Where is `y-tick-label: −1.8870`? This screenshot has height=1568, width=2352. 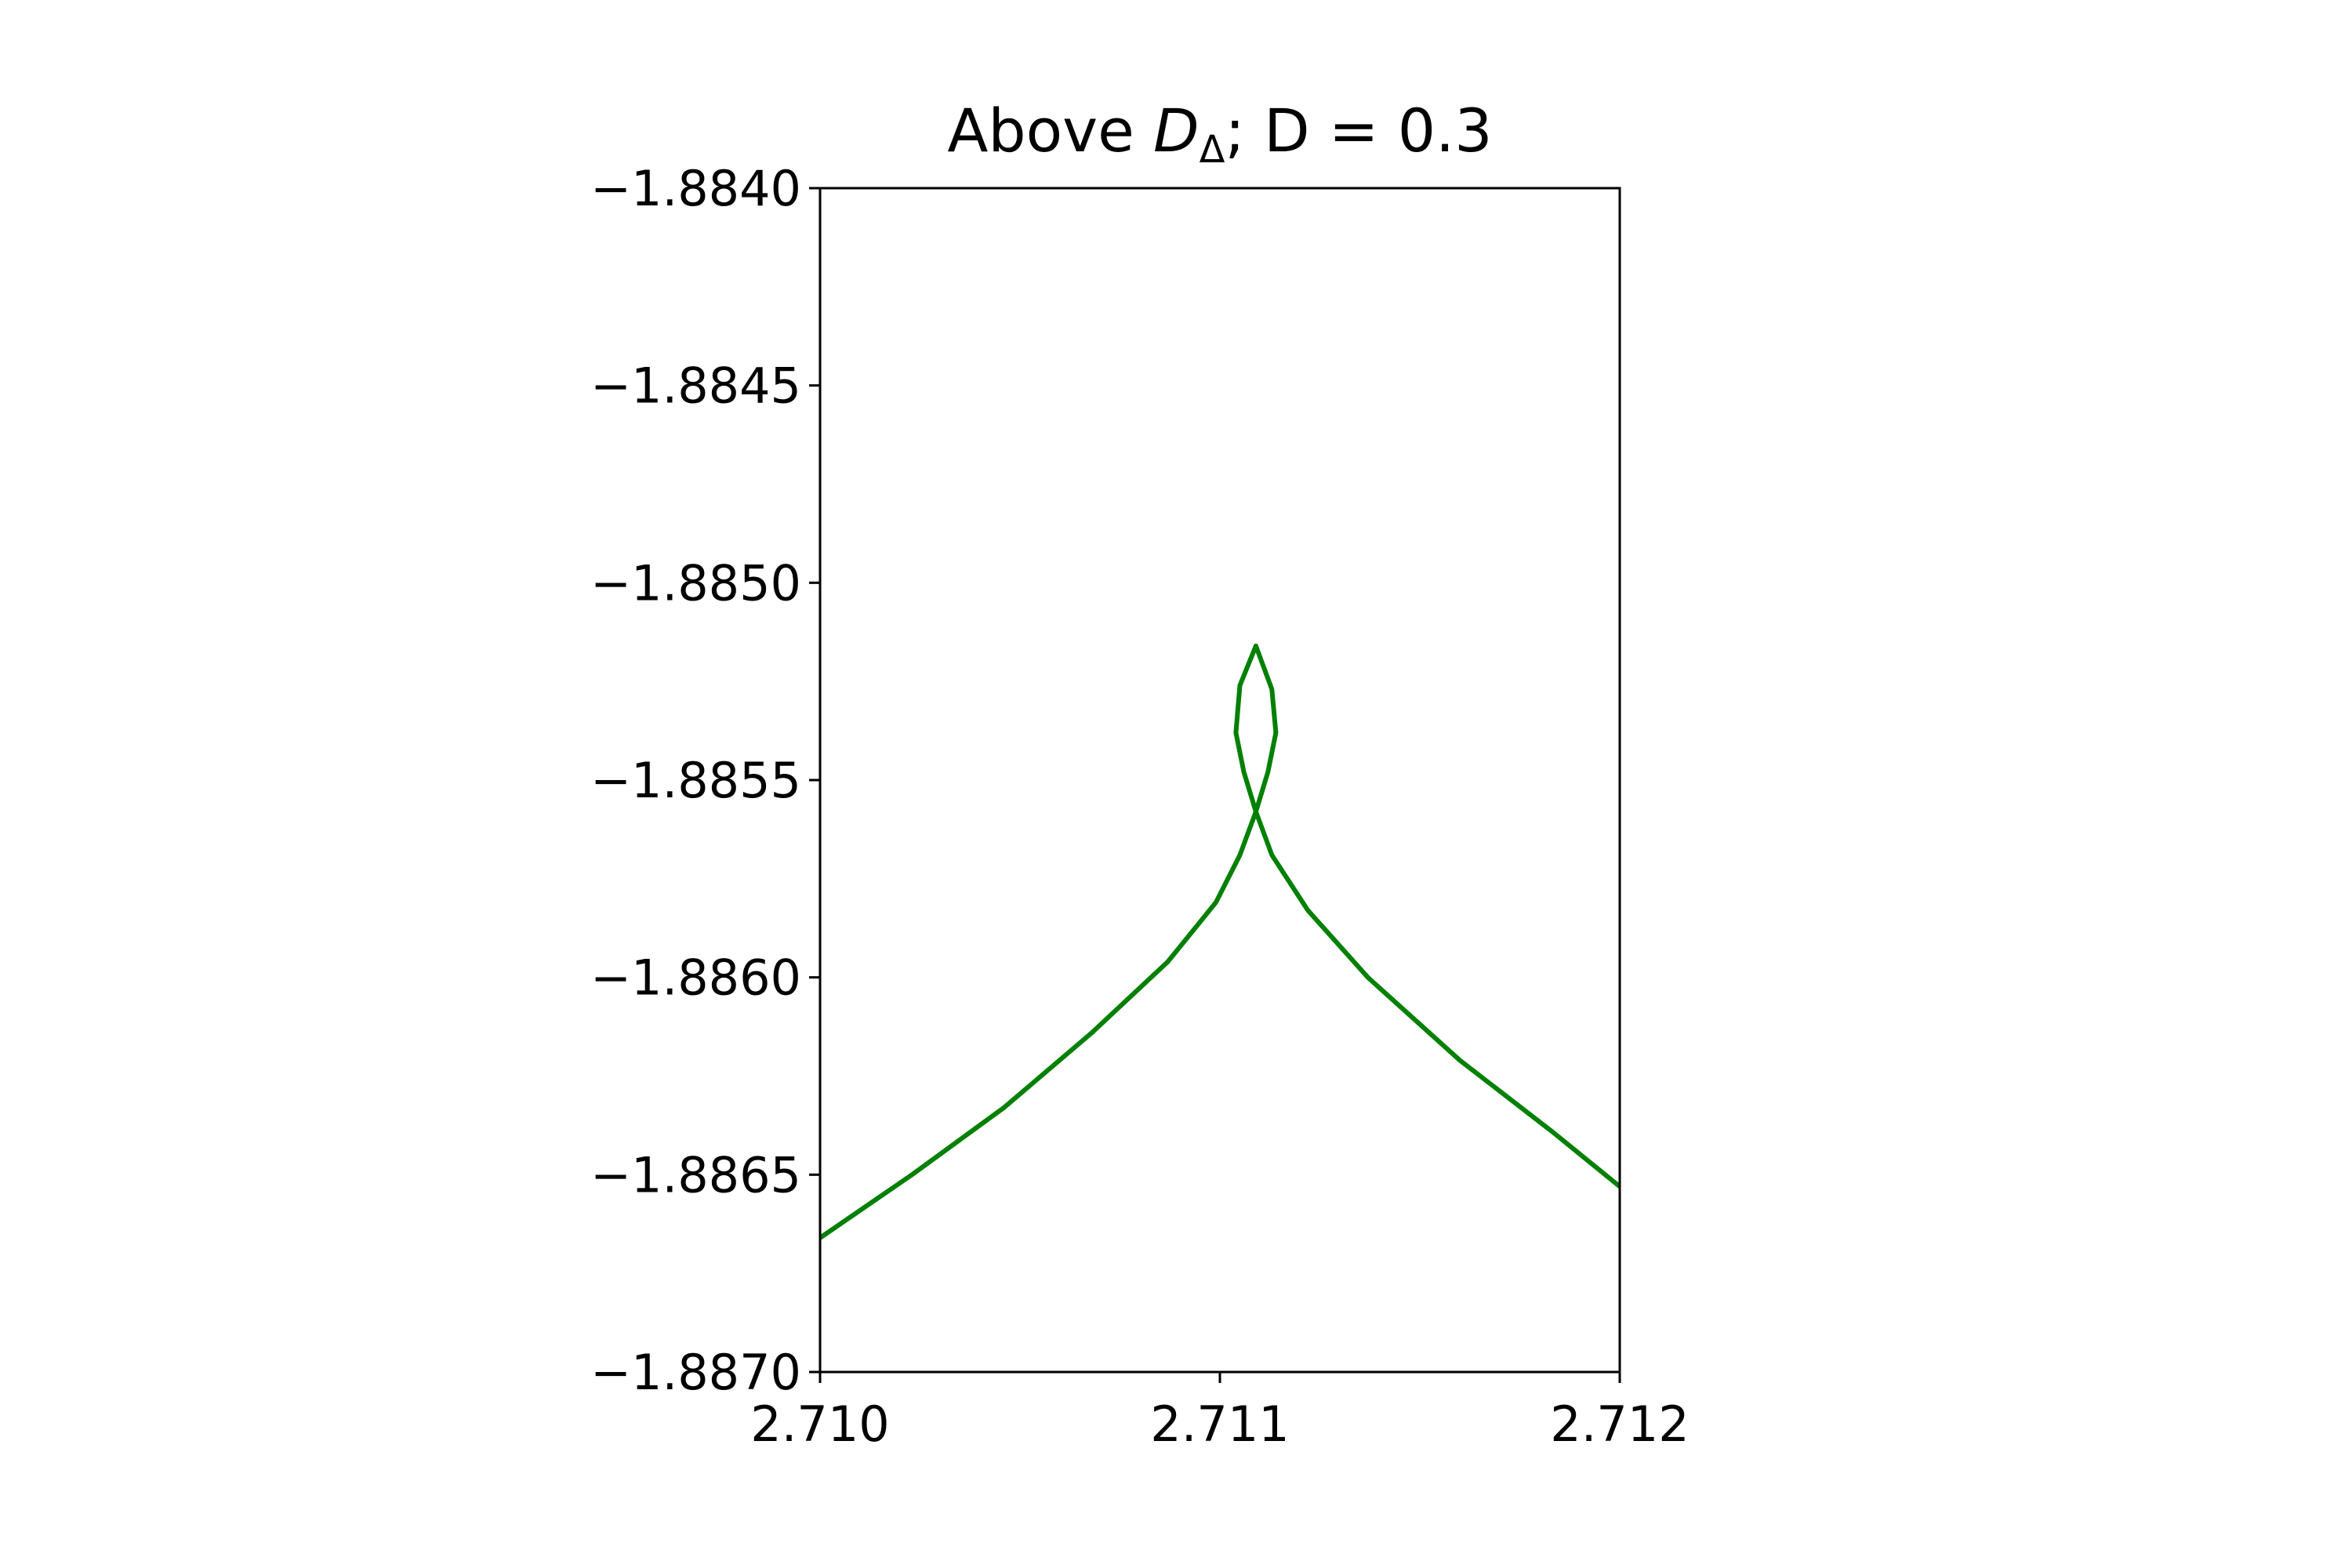 y-tick-label: −1.8870 is located at coordinates (695, 1372).